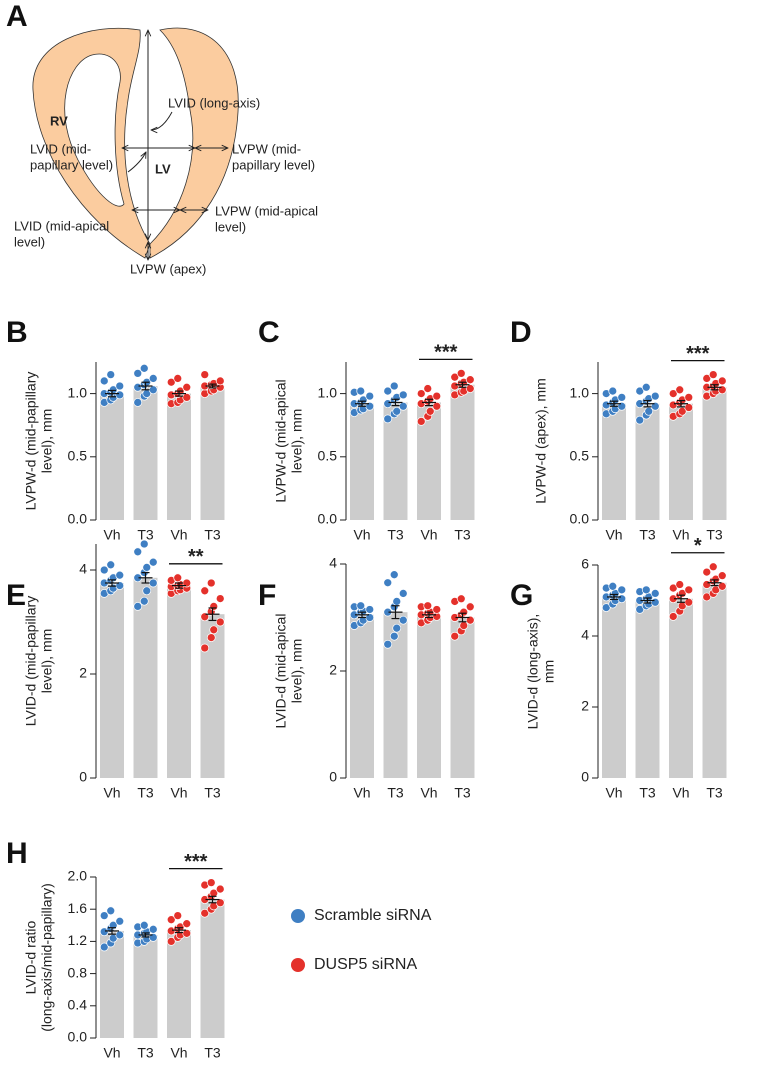 The height and width of the screenshot is (1067, 778). I want to click on y-tick-label: 0.5, so click(328, 456).